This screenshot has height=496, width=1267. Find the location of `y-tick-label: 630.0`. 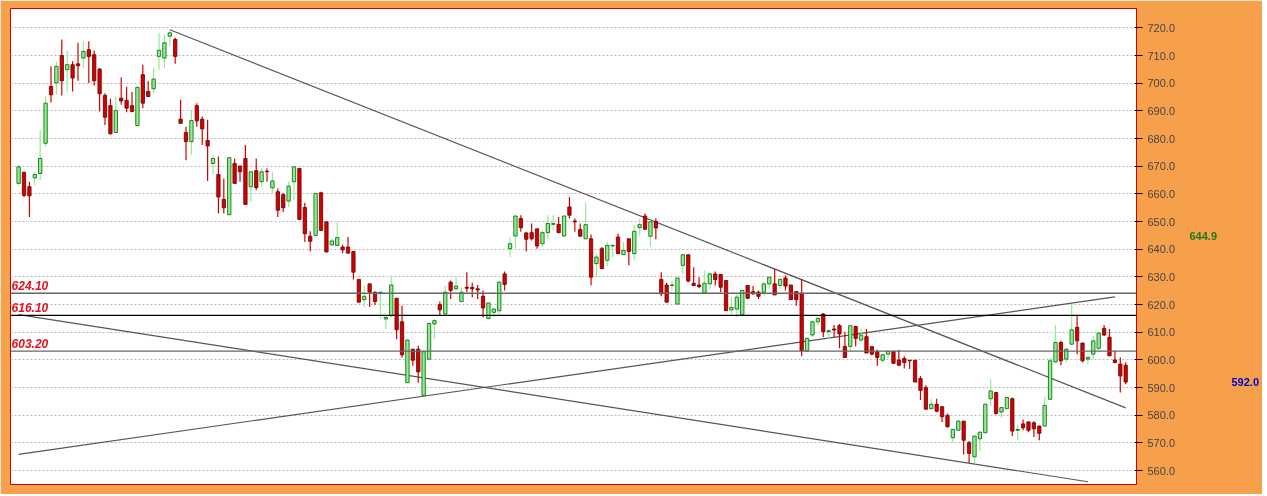

y-tick-label: 630.0 is located at coordinates (1161, 276).